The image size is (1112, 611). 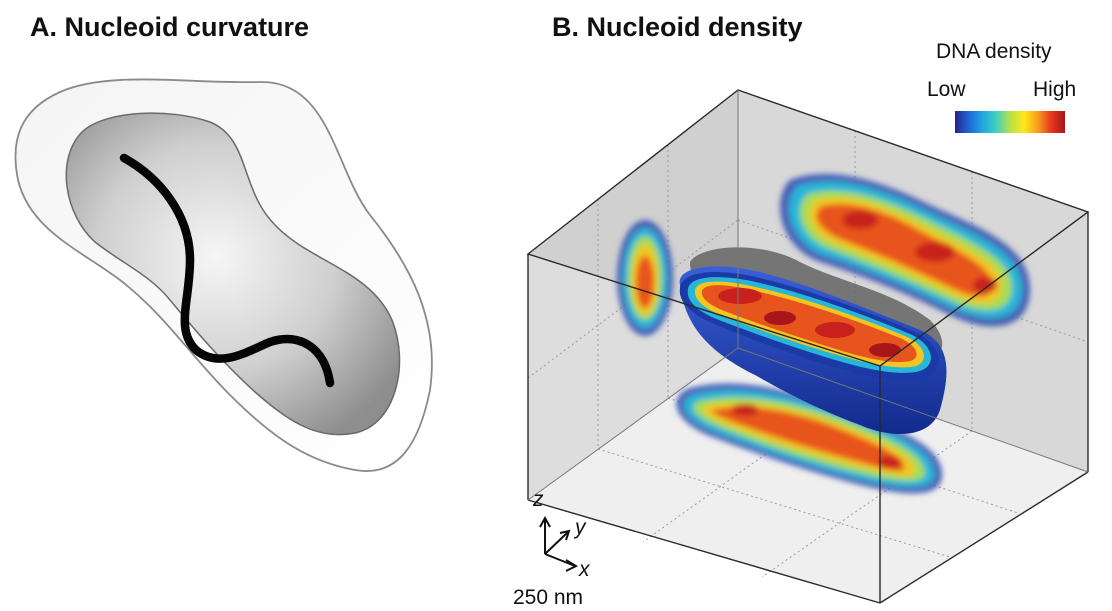 What do you see at coordinates (538, 499) in the screenshot?
I see `axis-z-label: z` at bounding box center [538, 499].